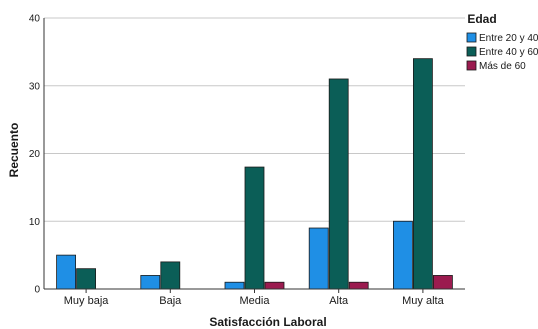 This screenshot has height=329, width=538. I want to click on y-tick-label: 0, so click(37, 290).